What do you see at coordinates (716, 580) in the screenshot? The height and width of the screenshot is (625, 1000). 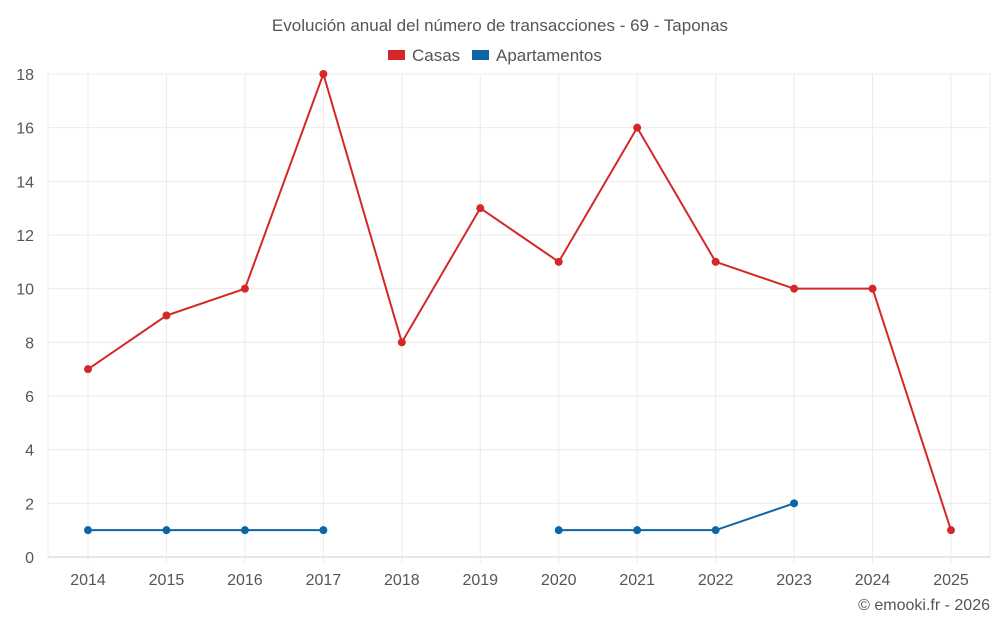 I see `x-tick-label: 2022` at bounding box center [716, 580].